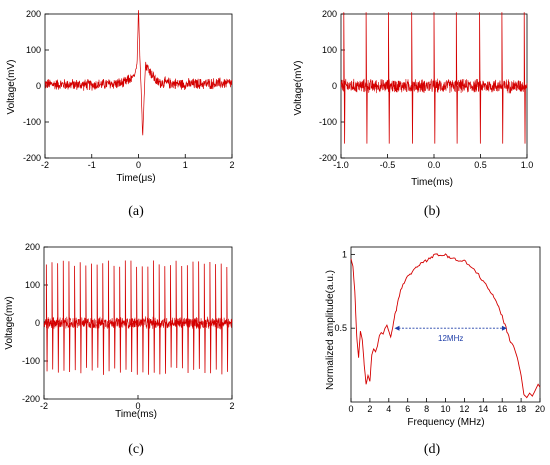 The width and height of the screenshot is (550, 465). Describe the element at coordinates (32, 285) in the screenshot. I see `y-tick-label-c: 100` at that location.